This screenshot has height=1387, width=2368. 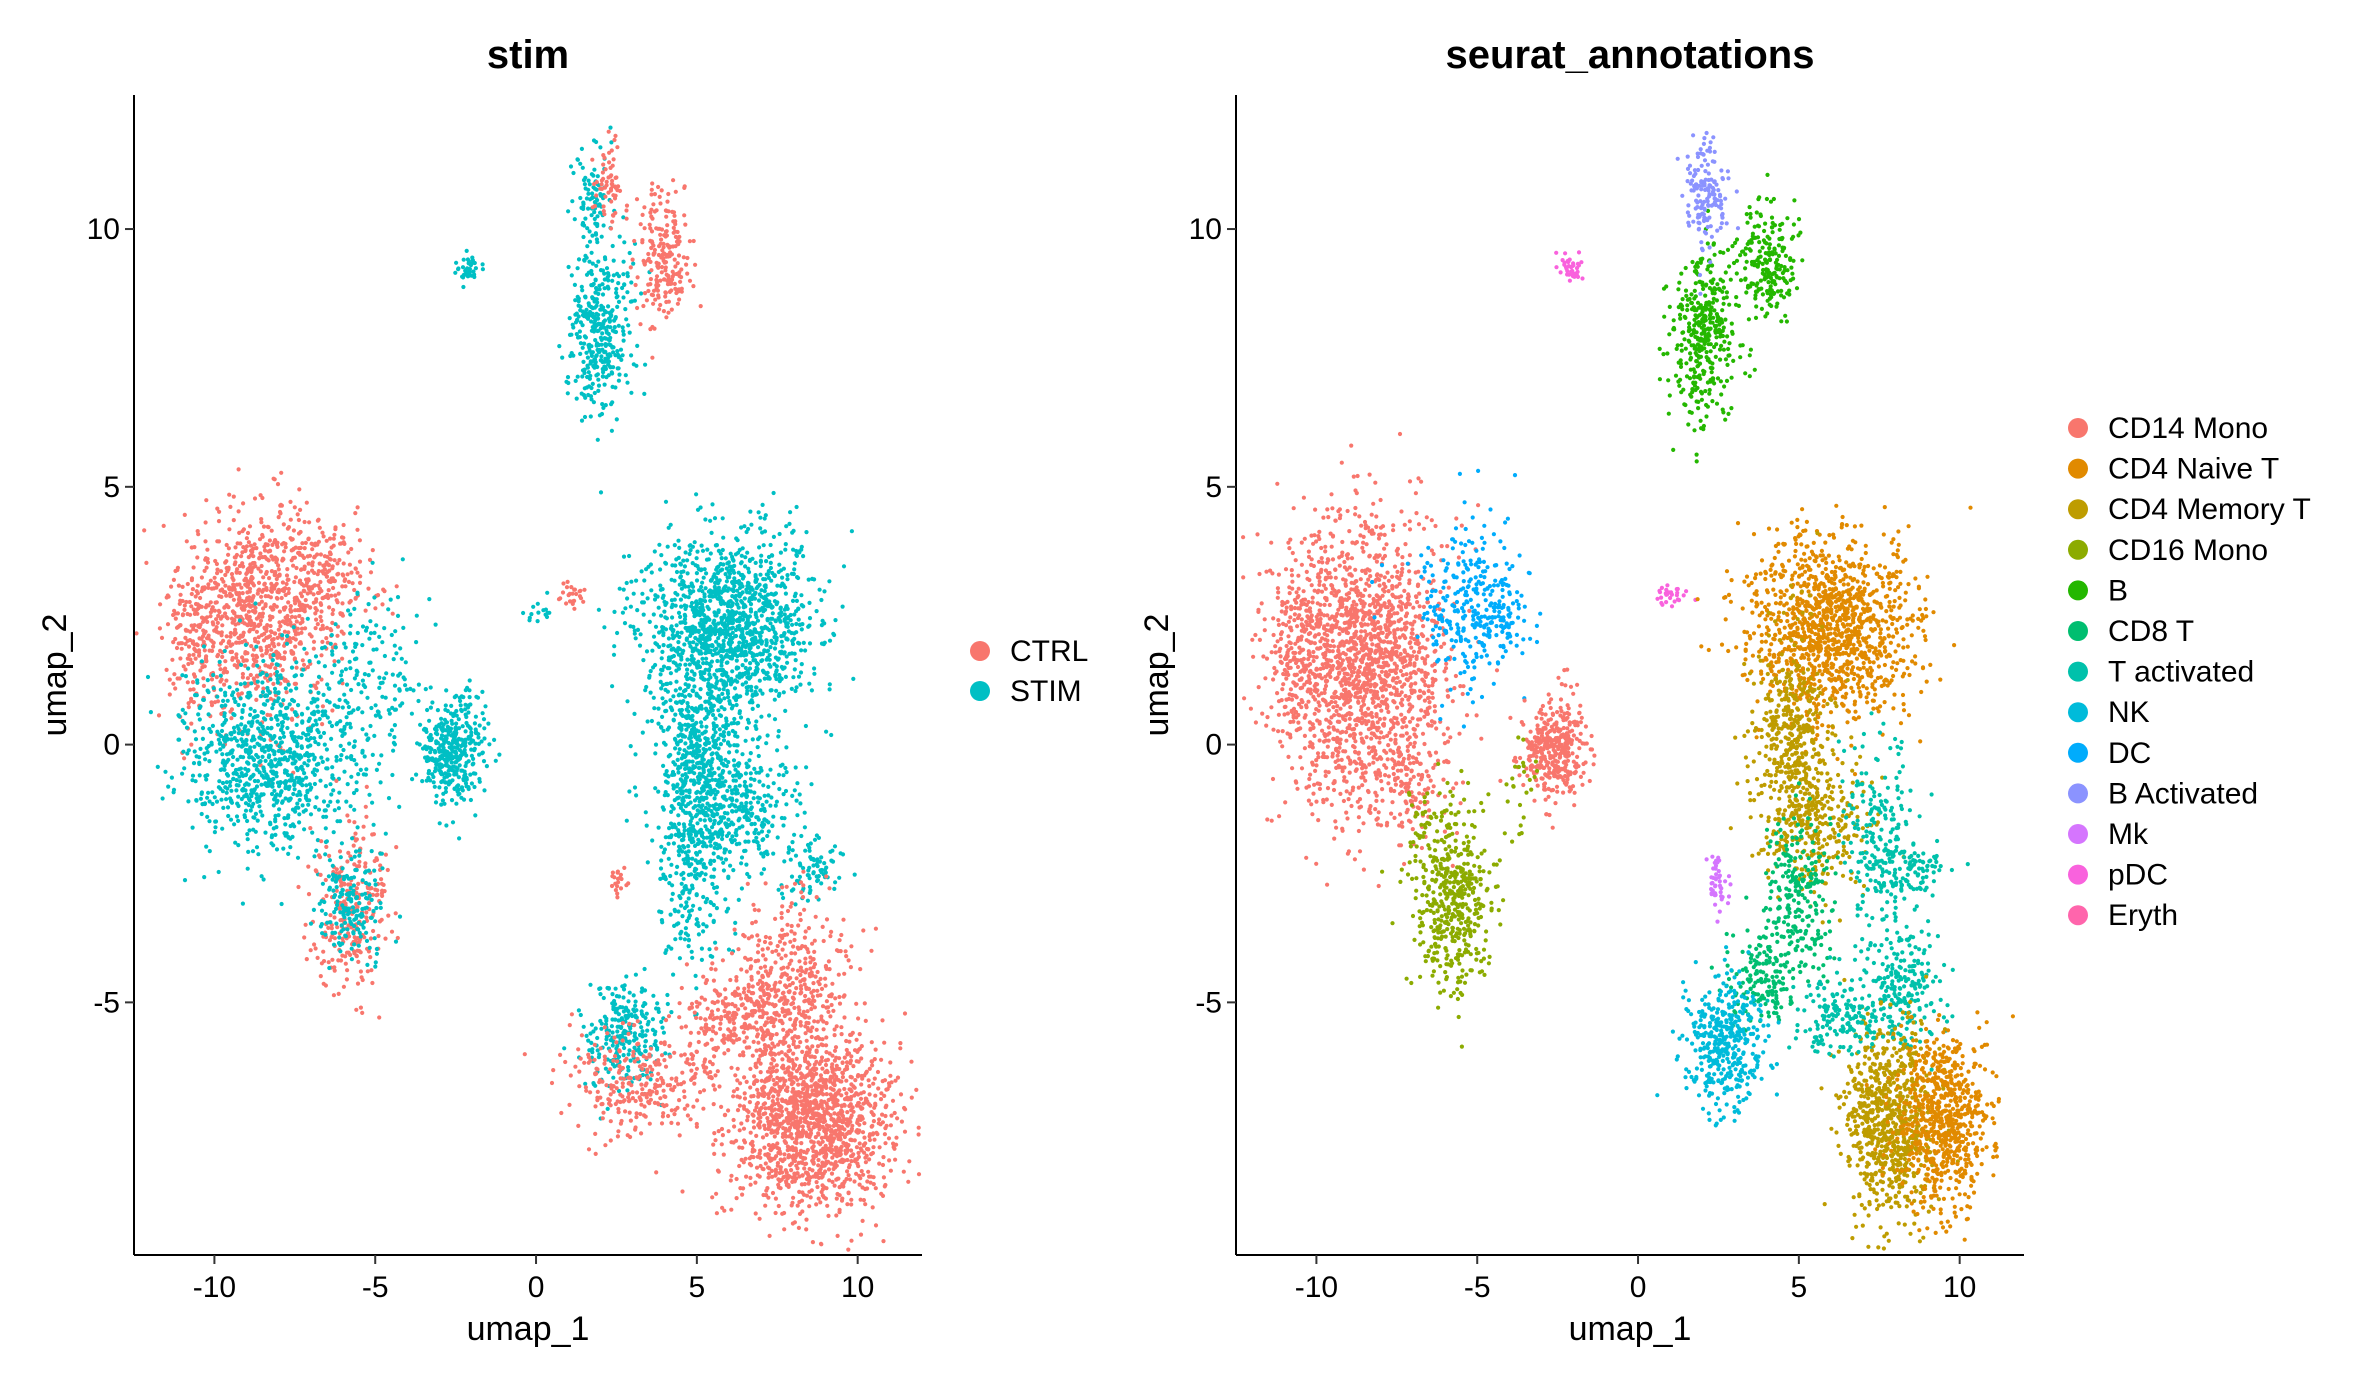 I want to click on cluster-stim, so click(x=371, y=679).